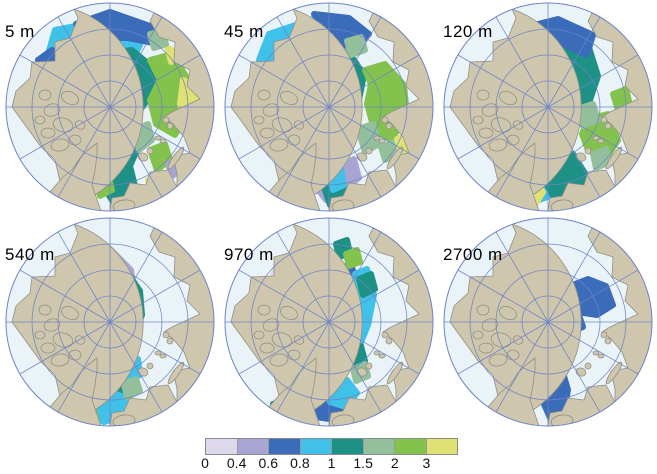 The width and height of the screenshot is (657, 474). Describe the element at coordinates (468, 31) in the screenshot. I see `depth-label: 120 m` at that location.